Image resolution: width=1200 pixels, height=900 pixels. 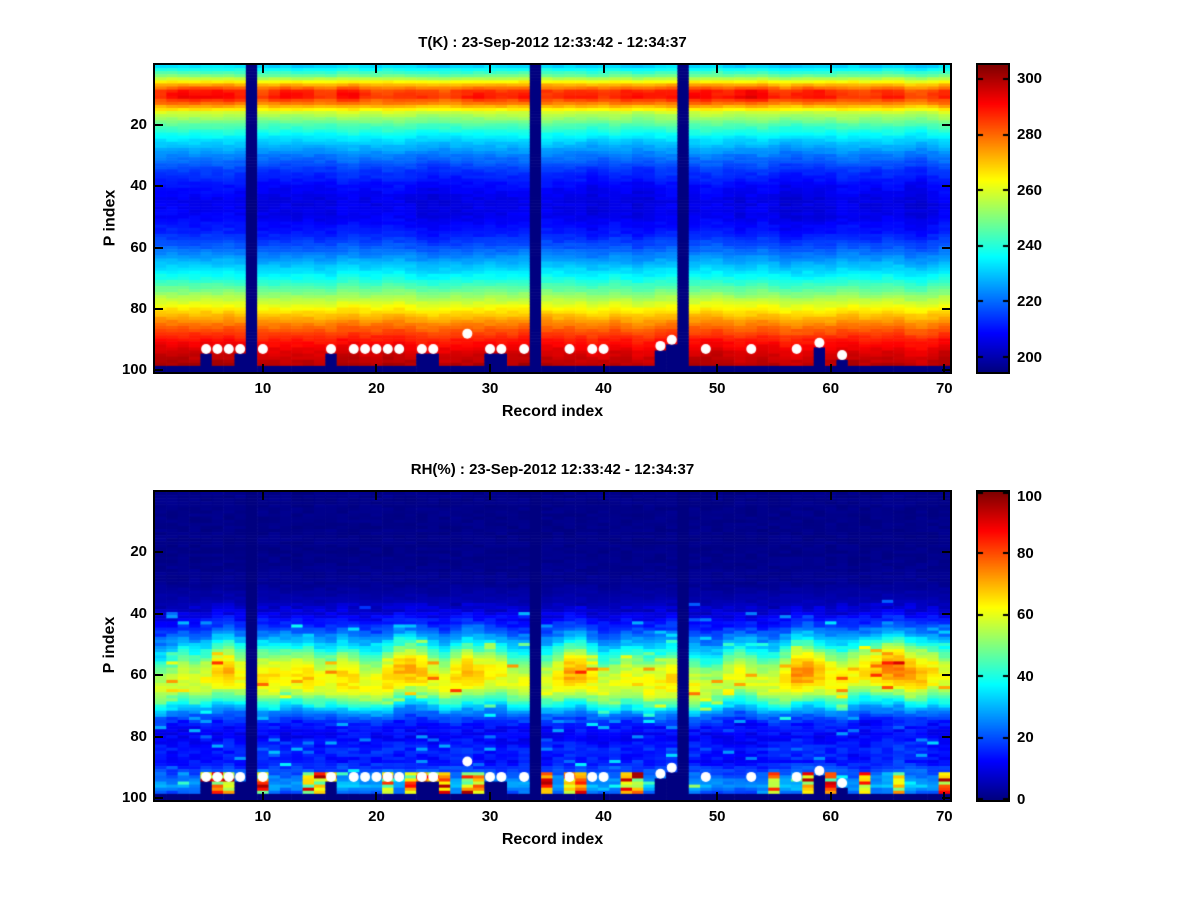 I want to click on colorbar-tick-label: 260, so click(x=1030, y=190).